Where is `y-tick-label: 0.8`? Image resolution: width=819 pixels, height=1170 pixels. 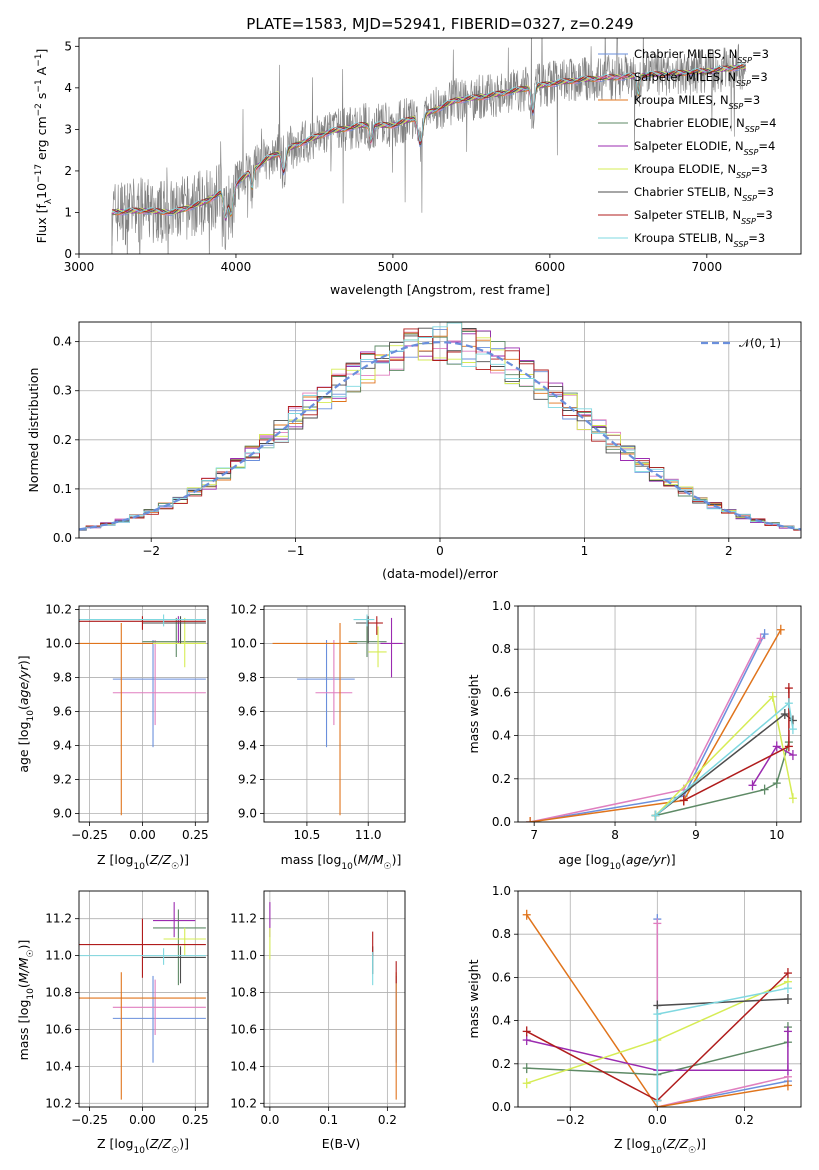 y-tick-label: 0.8 is located at coordinates (501, 649).